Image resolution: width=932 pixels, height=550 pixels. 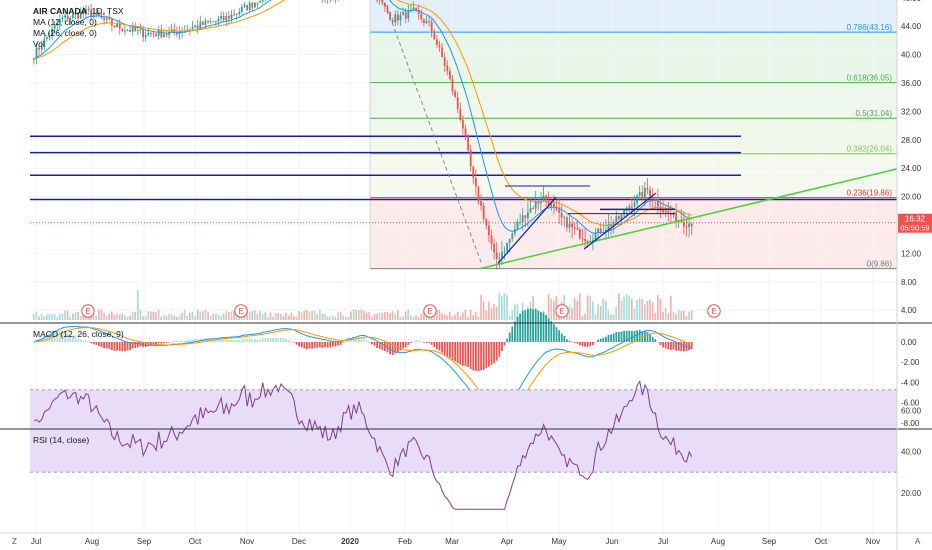 What do you see at coordinates (874, 113) in the screenshot?
I see `fib-label: 0.5(31.04)` at bounding box center [874, 113].